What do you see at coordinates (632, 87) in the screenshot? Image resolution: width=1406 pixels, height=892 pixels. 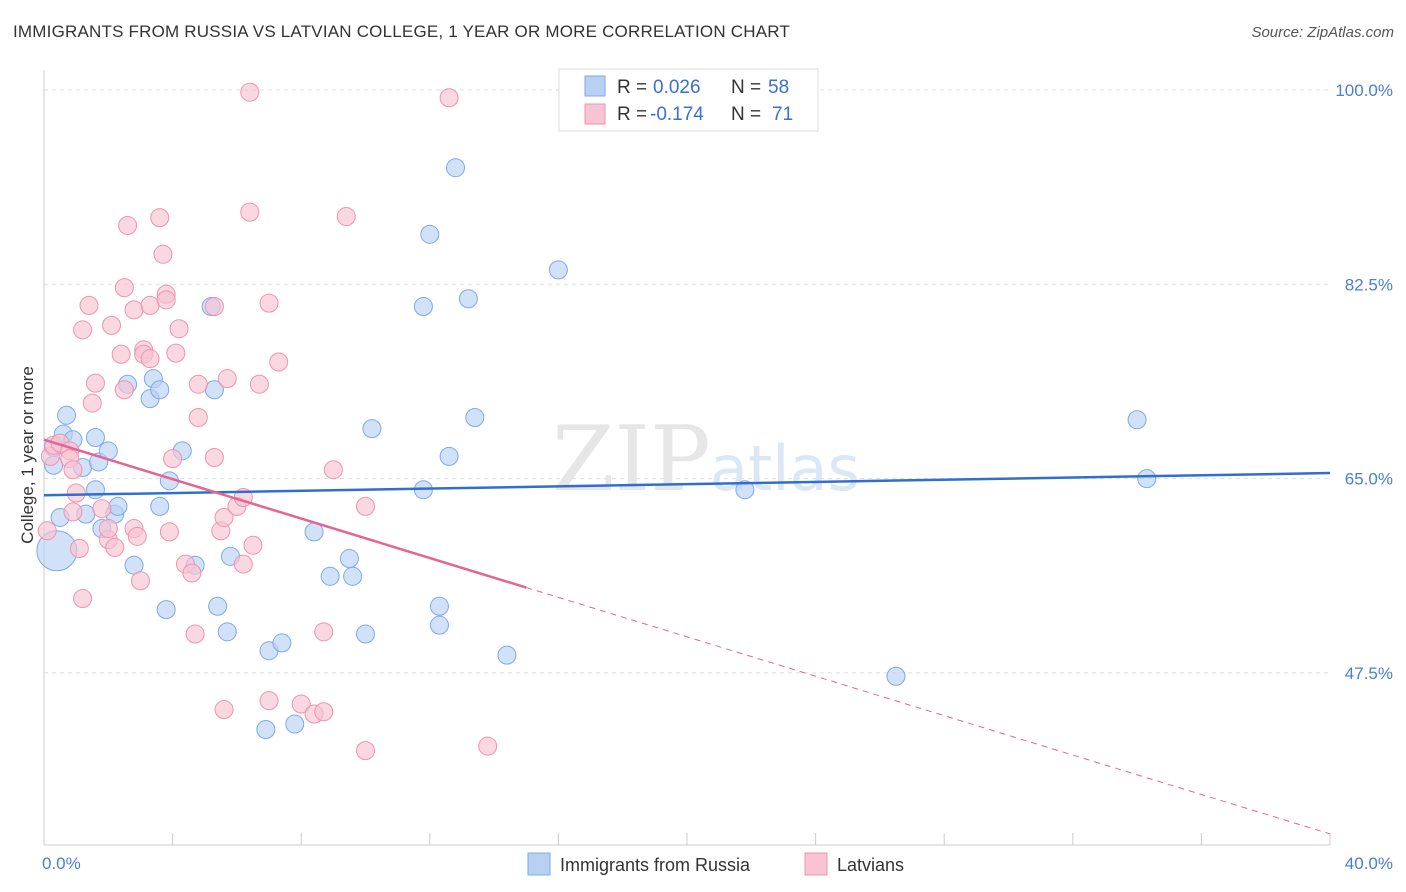 I see `legend-blue-r-label: R =` at bounding box center [632, 87].